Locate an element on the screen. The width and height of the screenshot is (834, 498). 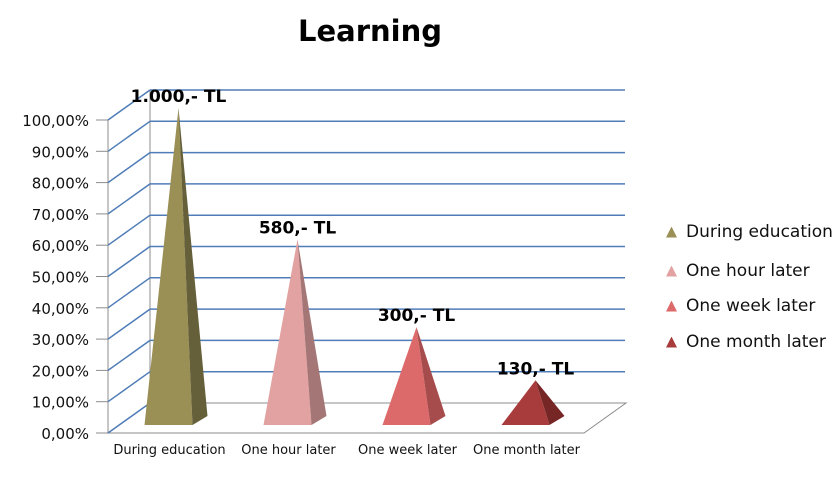
legend-item: One hour later is located at coordinates (738, 271).